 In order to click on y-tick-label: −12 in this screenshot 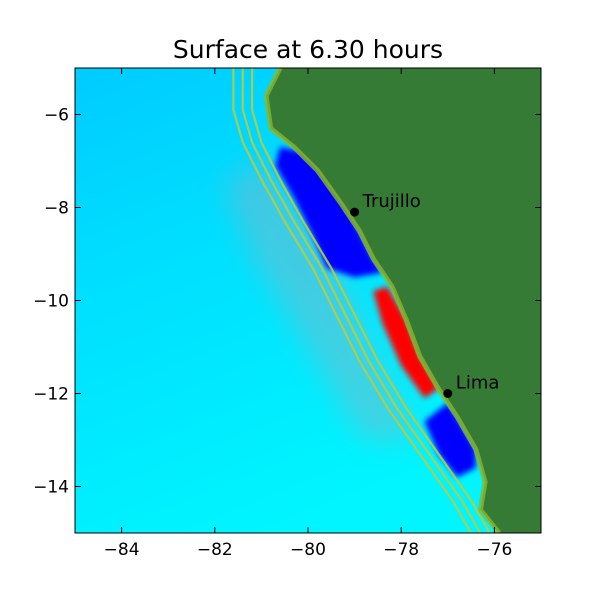, I will do `click(51, 395)`.